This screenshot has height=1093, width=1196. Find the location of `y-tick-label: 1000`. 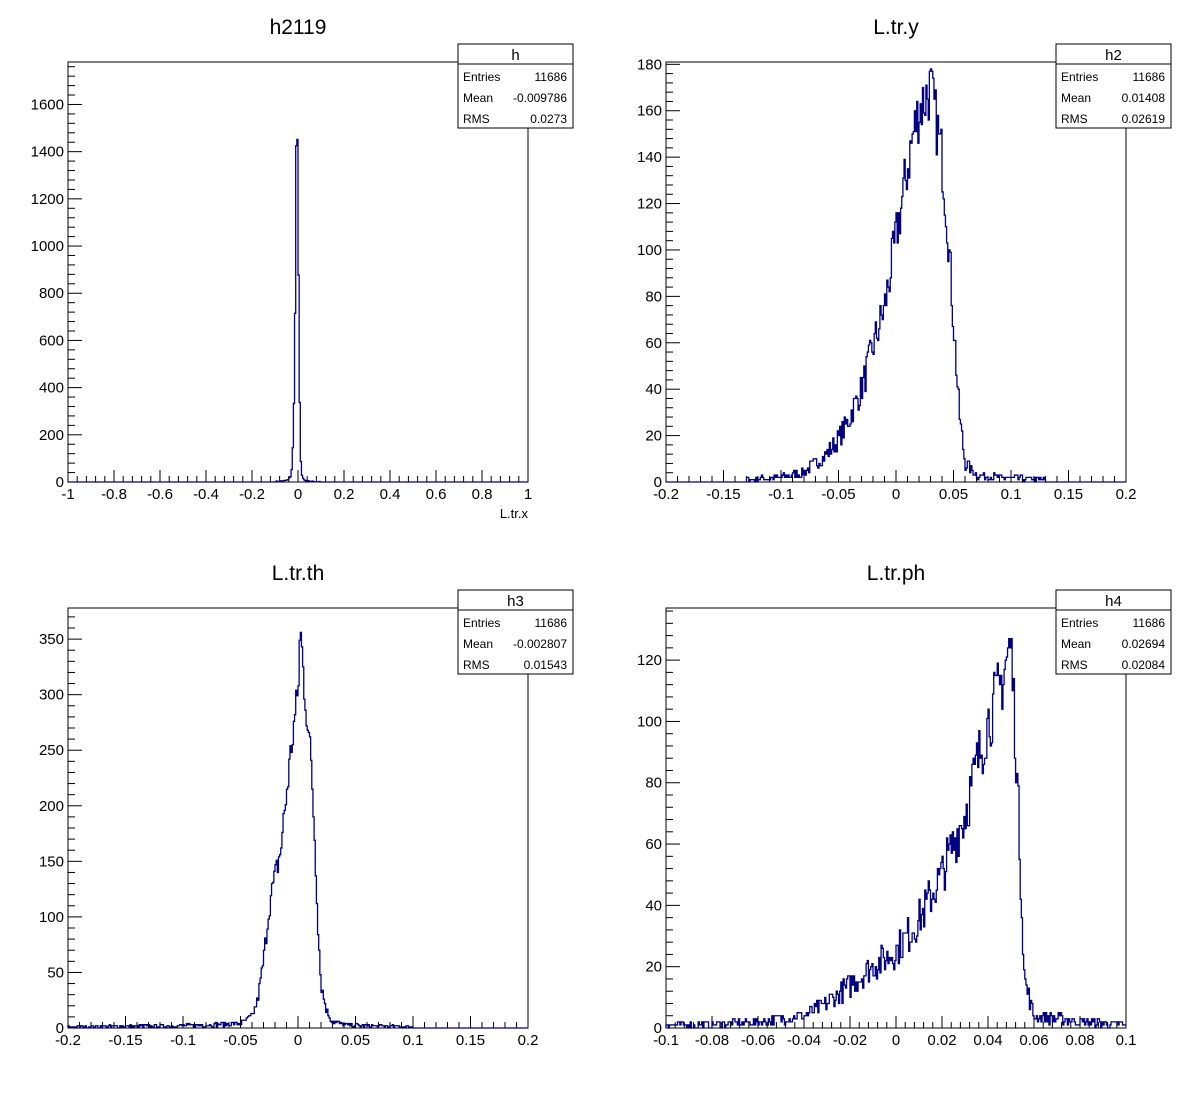

y-tick-label: 1000 is located at coordinates (47, 246).